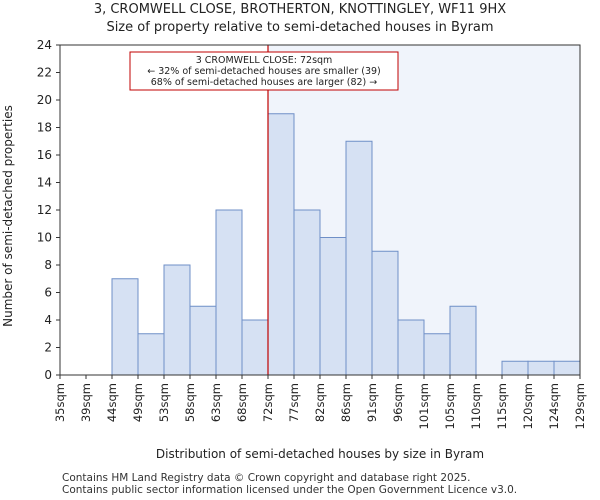 This screenshot has height=500, width=600. I want to click on x-tick-label: 82sqm, so click(320, 402).